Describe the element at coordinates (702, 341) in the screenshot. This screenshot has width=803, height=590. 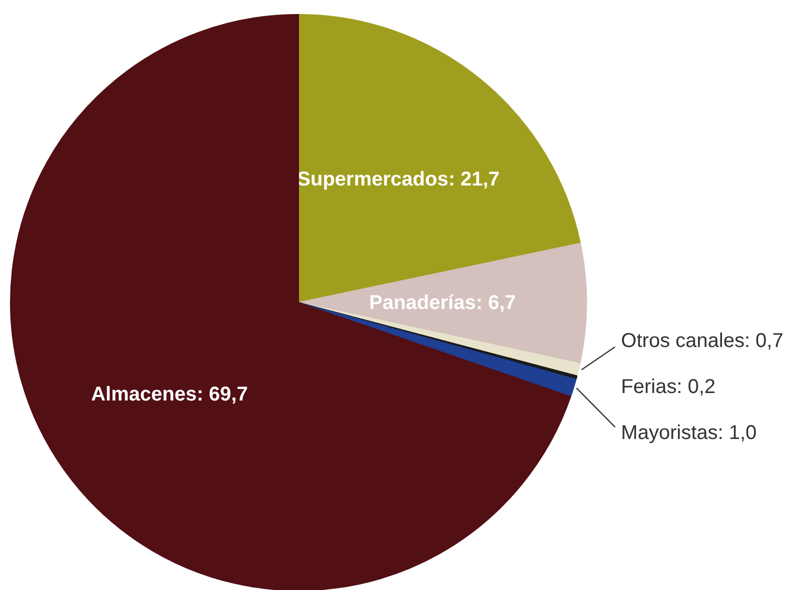
I see `slice-label: Otros canales: 0,7` at that location.